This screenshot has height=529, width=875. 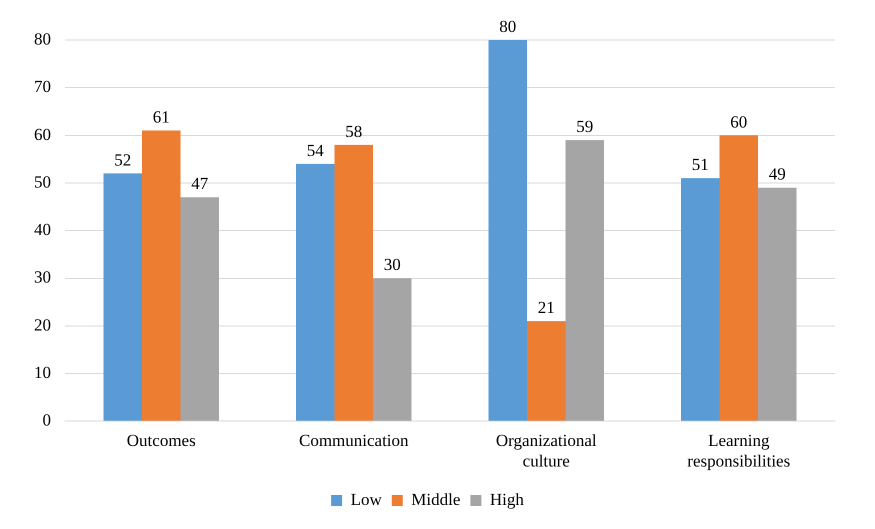 I want to click on x-tick-label: Organizational culture, so click(x=546, y=450).